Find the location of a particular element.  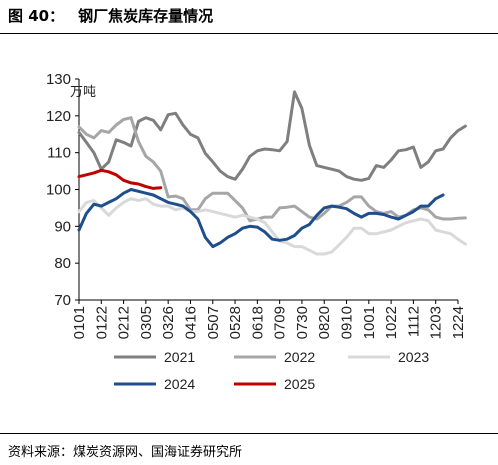

y-tick-label: 70 is located at coordinates (62, 300).